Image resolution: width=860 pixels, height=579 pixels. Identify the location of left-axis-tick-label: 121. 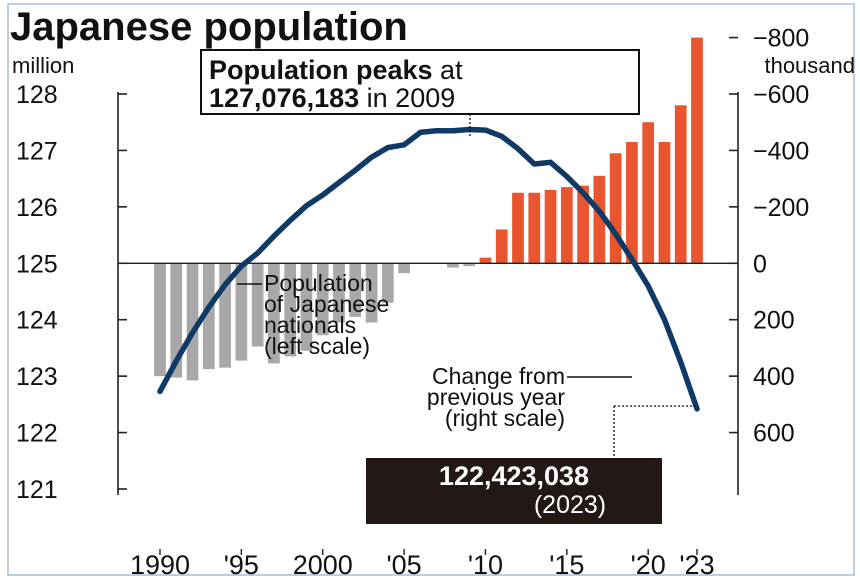
(37, 490).